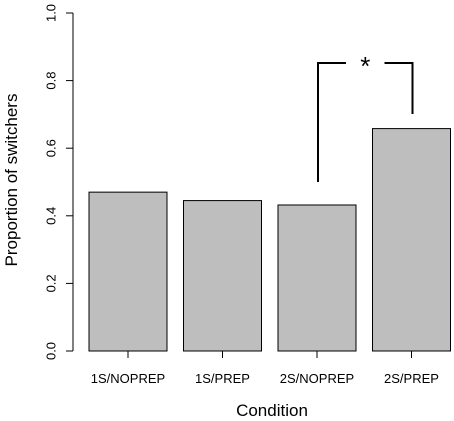 The width and height of the screenshot is (454, 421). What do you see at coordinates (51, 13) in the screenshot?
I see `y-tick-label: 1.0` at bounding box center [51, 13].